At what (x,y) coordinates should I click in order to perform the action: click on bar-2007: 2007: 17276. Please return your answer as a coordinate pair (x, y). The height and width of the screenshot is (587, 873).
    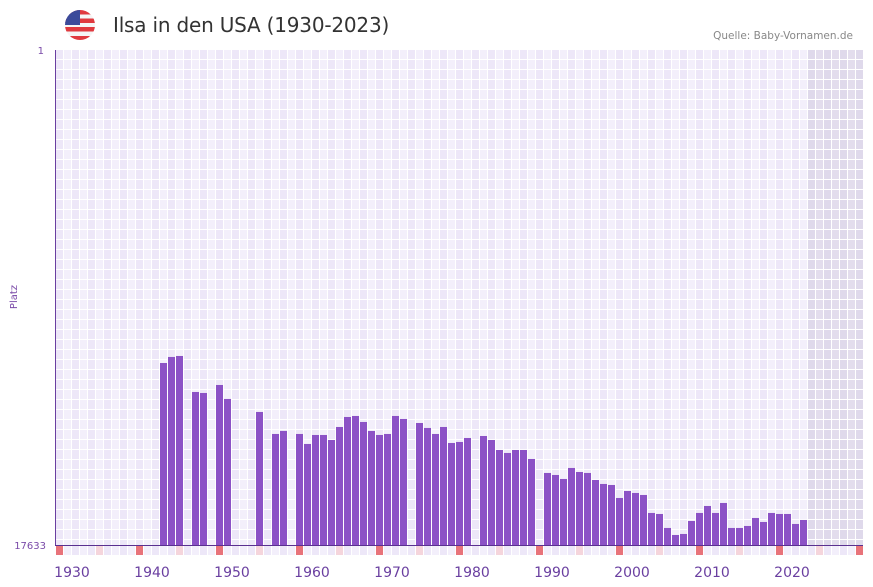
    Looking at the image, I should click on (675, 539).